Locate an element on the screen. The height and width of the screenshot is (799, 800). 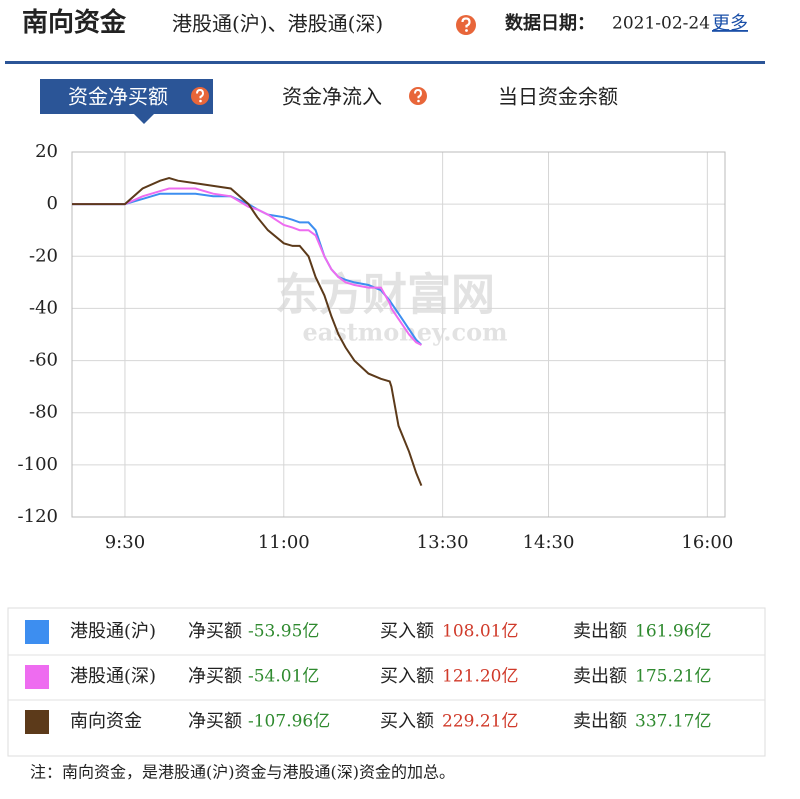
note: 注：南向资金，是港股通(沪)资金与港股通(深)资金的加总。 is located at coordinates (242, 772).